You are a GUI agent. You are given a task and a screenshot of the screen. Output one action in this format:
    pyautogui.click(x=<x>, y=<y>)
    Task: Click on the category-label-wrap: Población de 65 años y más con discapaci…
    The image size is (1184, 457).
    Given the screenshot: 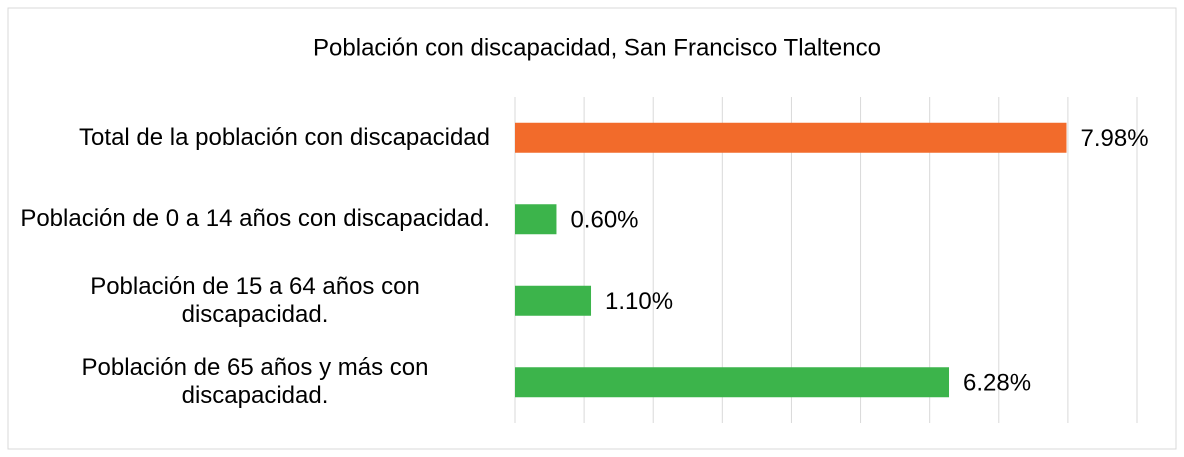 What is the action you would take?
    pyautogui.click(x=250, y=382)
    